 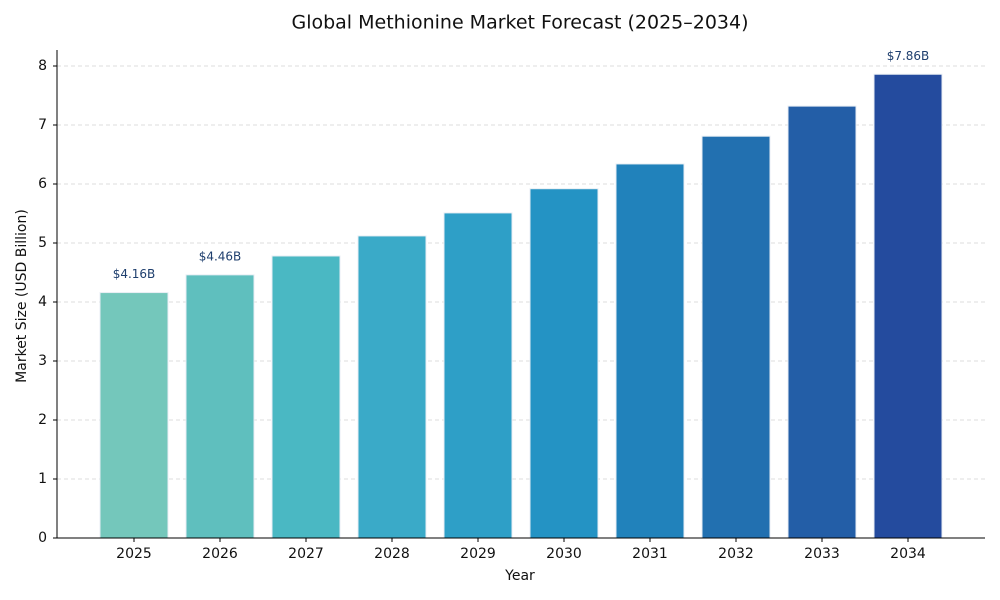 I want to click on x-tick-label: 2032, so click(x=736, y=554).